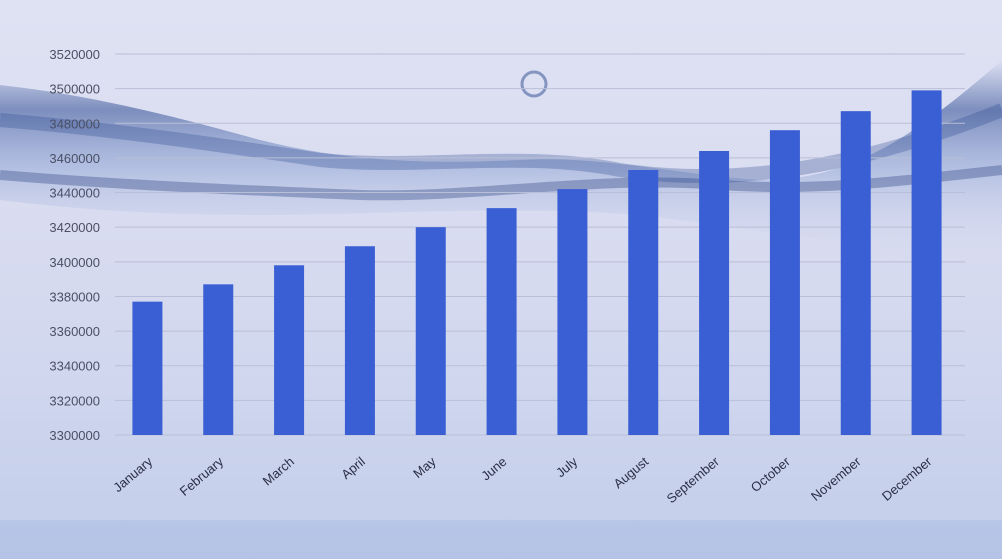 The height and width of the screenshot is (559, 1002). I want to click on y-tick-label: 3520000, so click(74, 54).